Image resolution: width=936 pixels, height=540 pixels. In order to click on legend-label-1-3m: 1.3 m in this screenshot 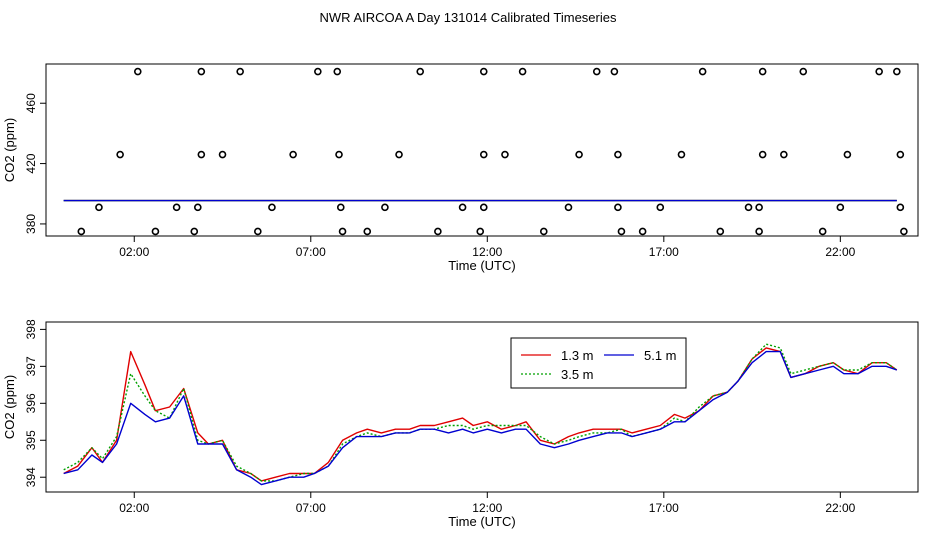, I will do `click(577, 355)`.